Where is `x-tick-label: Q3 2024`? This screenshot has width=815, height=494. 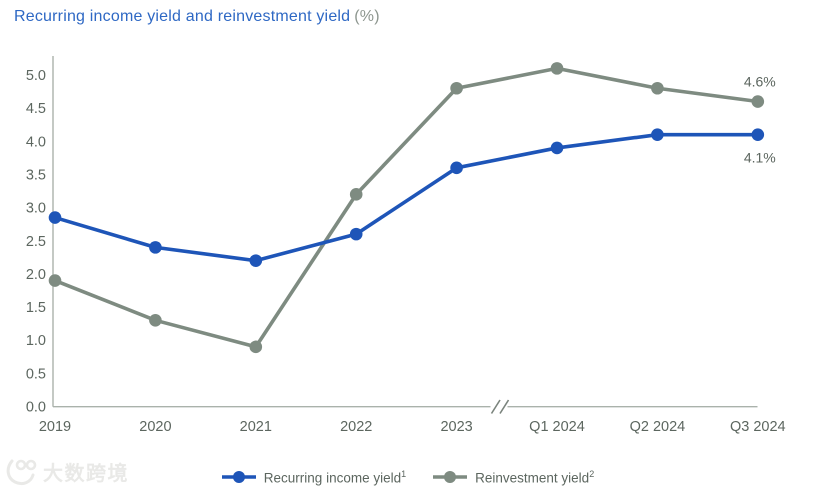
x-tick-label: Q3 2024 is located at coordinates (758, 427).